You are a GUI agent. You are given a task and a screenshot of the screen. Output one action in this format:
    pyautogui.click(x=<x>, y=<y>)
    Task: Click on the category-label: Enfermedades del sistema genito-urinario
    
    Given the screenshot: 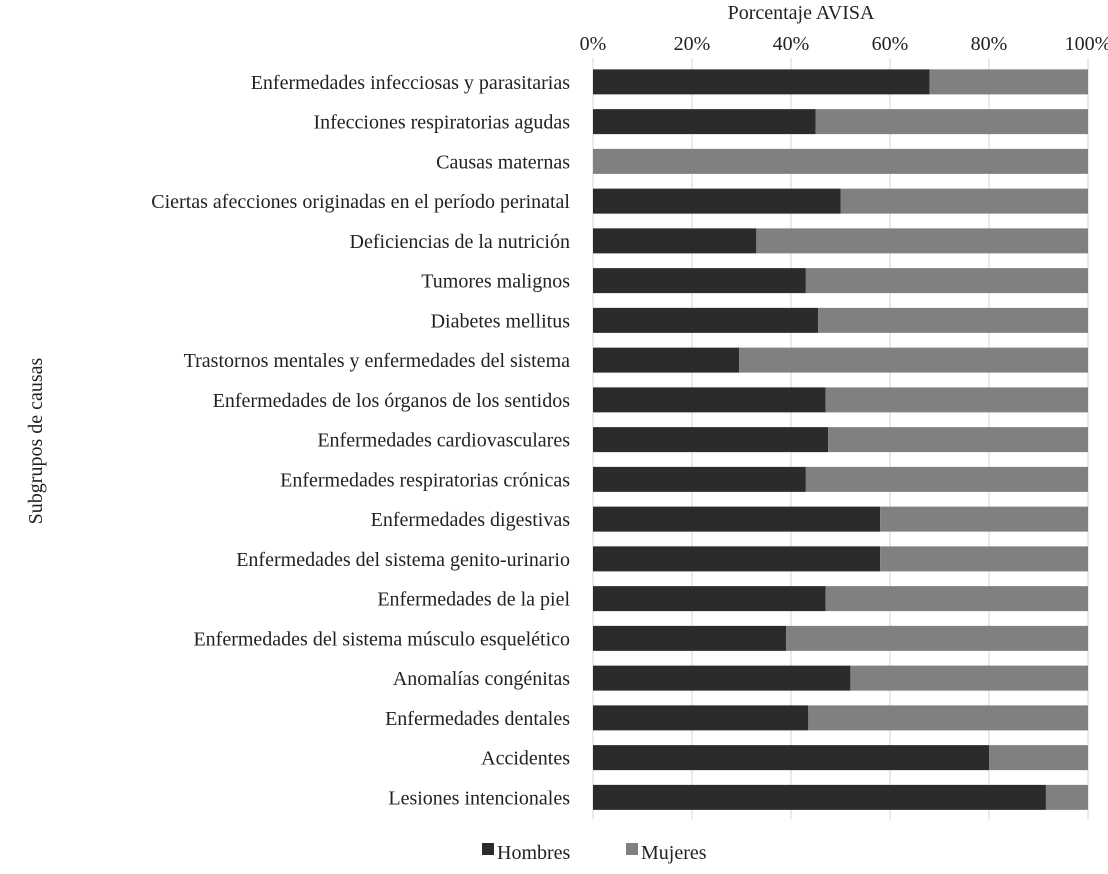 What is the action you would take?
    pyautogui.click(x=403, y=560)
    